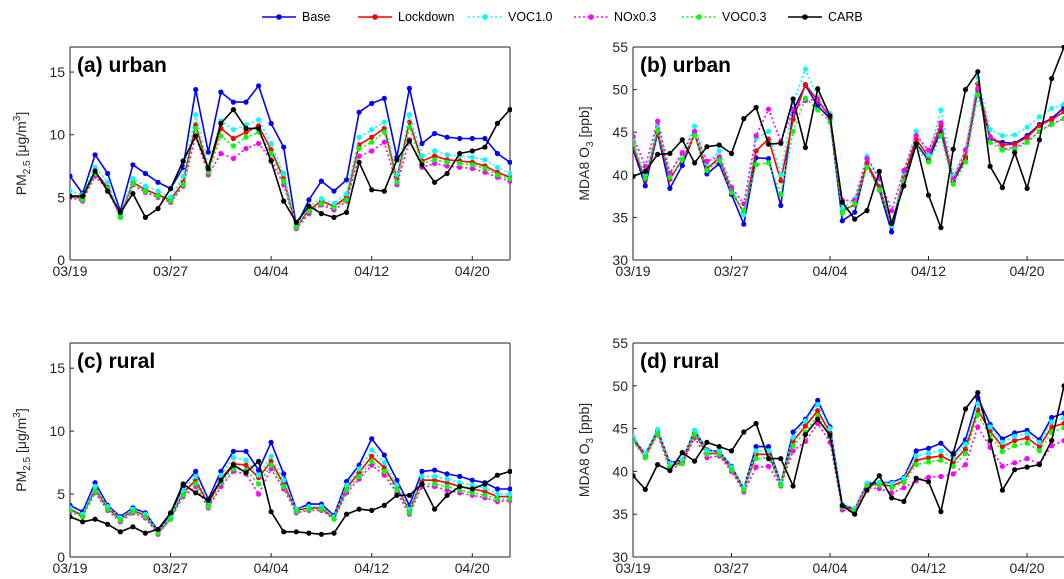  What do you see at coordinates (620, 47) in the screenshot?
I see `y-tick-label: 55` at bounding box center [620, 47].